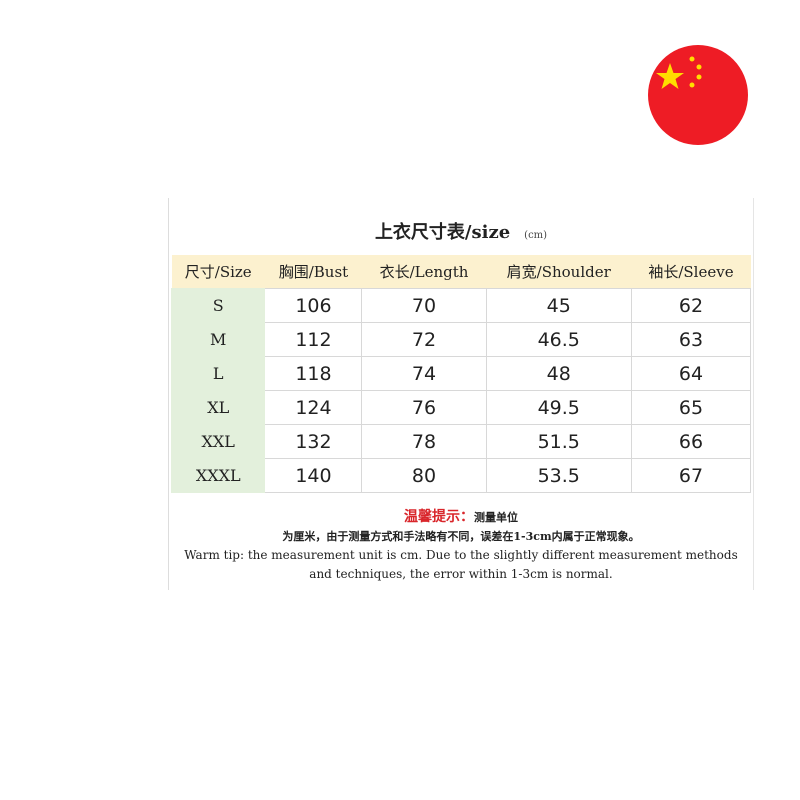  I want to click on measurement-cell: 67, so click(691, 475).